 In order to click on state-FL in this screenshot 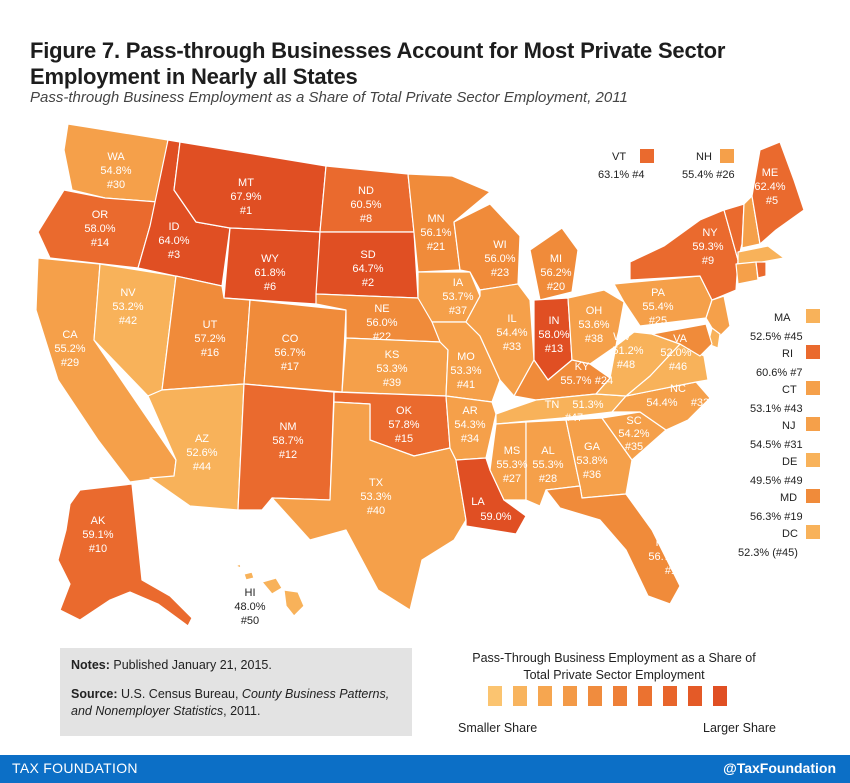, I will do `click(613, 545)`.